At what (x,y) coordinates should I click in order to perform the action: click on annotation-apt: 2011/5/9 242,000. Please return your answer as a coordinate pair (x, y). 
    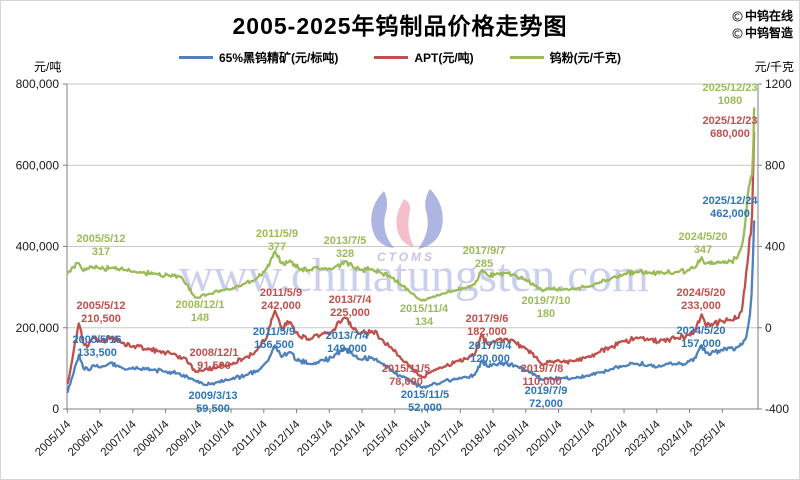
    Looking at the image, I should click on (281, 299).